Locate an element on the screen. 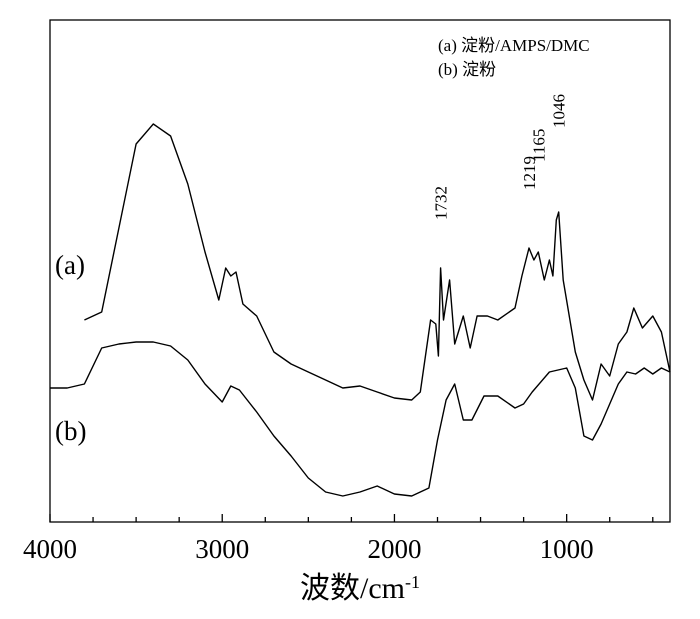 This screenshot has height=619, width=700. x-tick-label: 2000 is located at coordinates (394, 549).